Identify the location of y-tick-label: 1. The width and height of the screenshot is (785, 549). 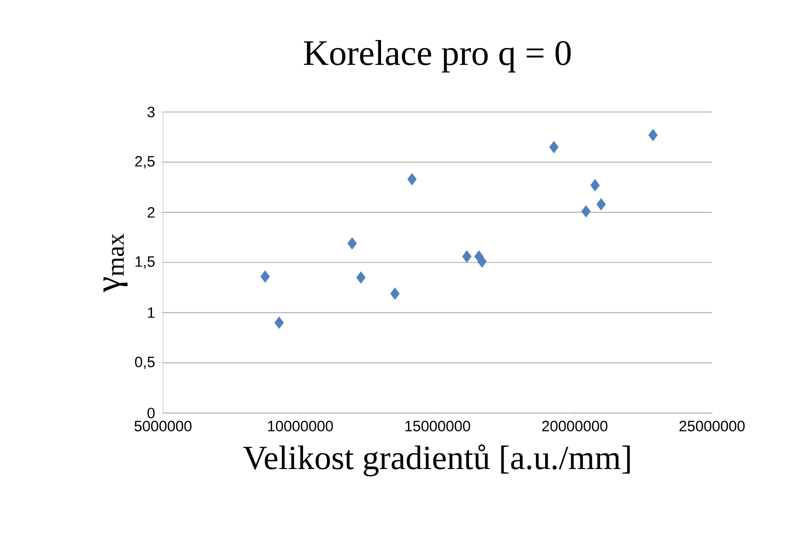
(151, 313).